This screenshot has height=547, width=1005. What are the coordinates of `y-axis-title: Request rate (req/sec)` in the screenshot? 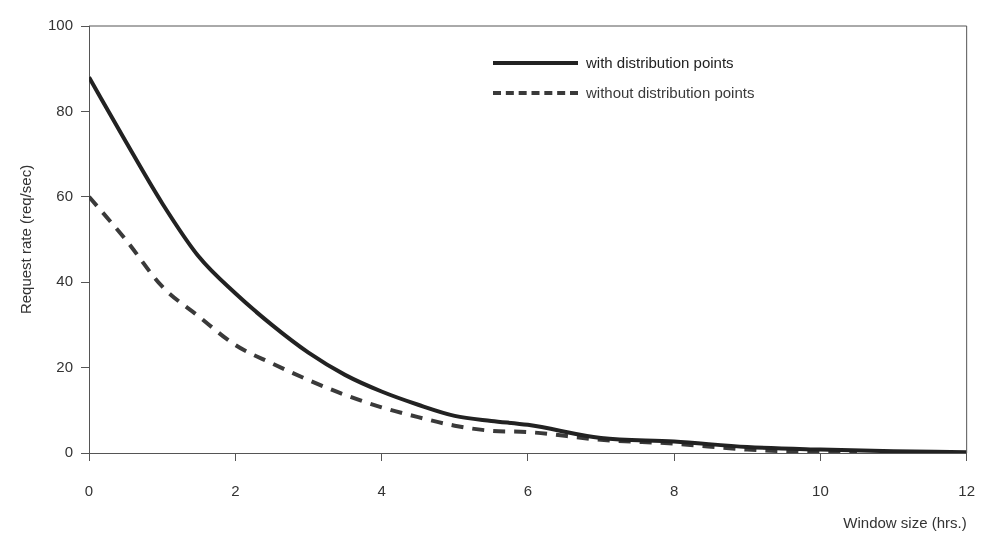 It's located at (26, 239).